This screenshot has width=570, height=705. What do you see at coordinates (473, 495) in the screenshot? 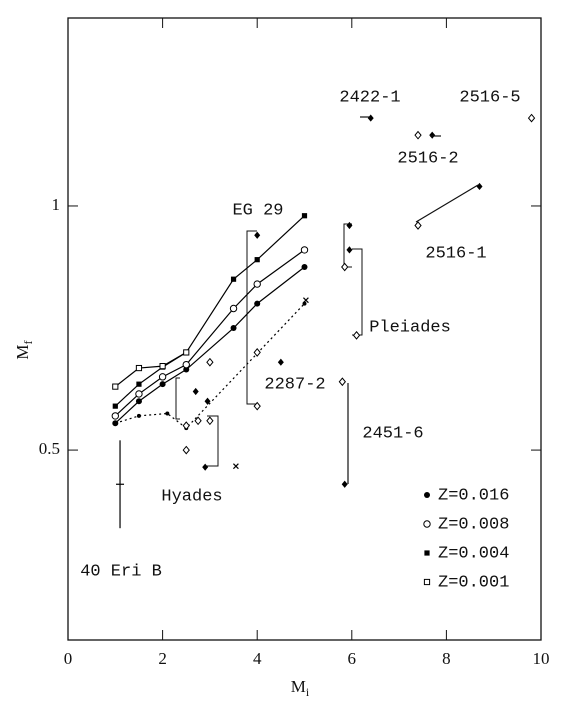
I see `legend-label: Z=0.016` at bounding box center [473, 495].